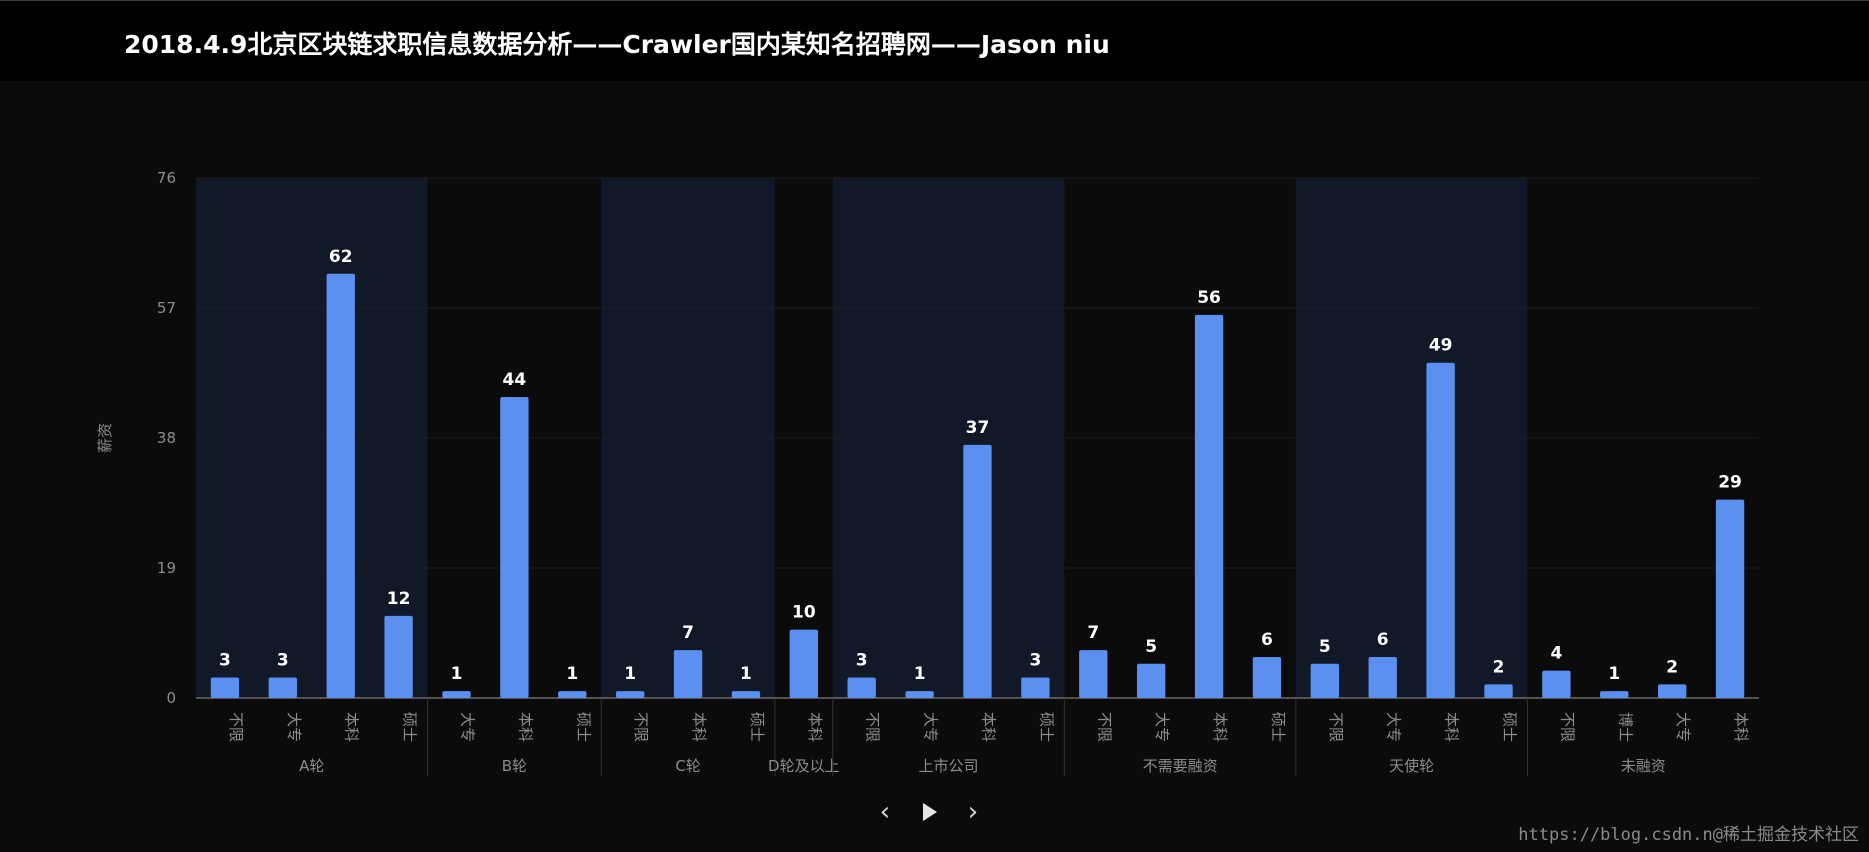 The height and width of the screenshot is (852, 1869). I want to click on playback-controls: ‹ ›, so click(930, 814).